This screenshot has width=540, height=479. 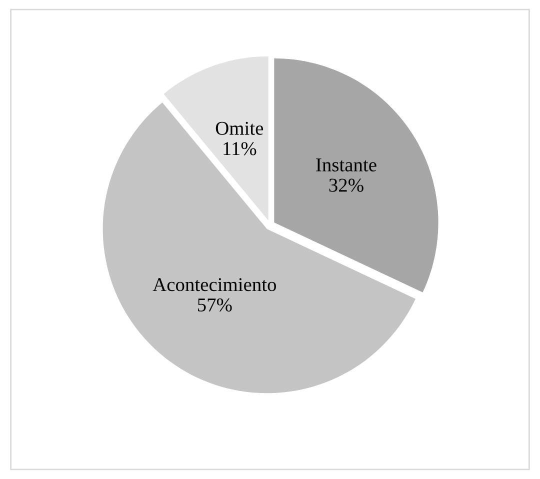 I want to click on data-label: 57%, so click(x=215, y=305).